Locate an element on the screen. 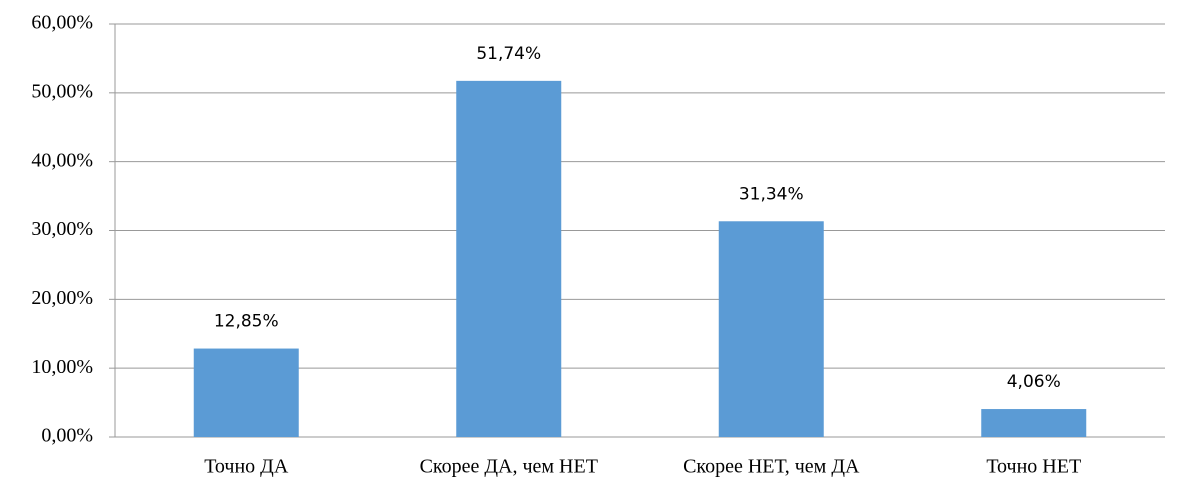  x-tick-label: Скорее НЕТ, чем ДА is located at coordinates (771, 467).